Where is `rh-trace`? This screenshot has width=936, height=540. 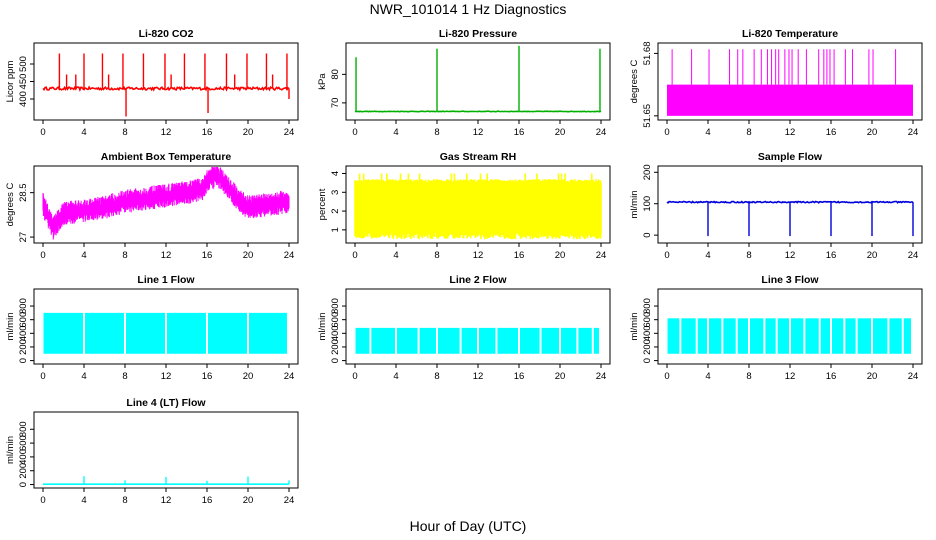 rh-trace is located at coordinates (478, 206).